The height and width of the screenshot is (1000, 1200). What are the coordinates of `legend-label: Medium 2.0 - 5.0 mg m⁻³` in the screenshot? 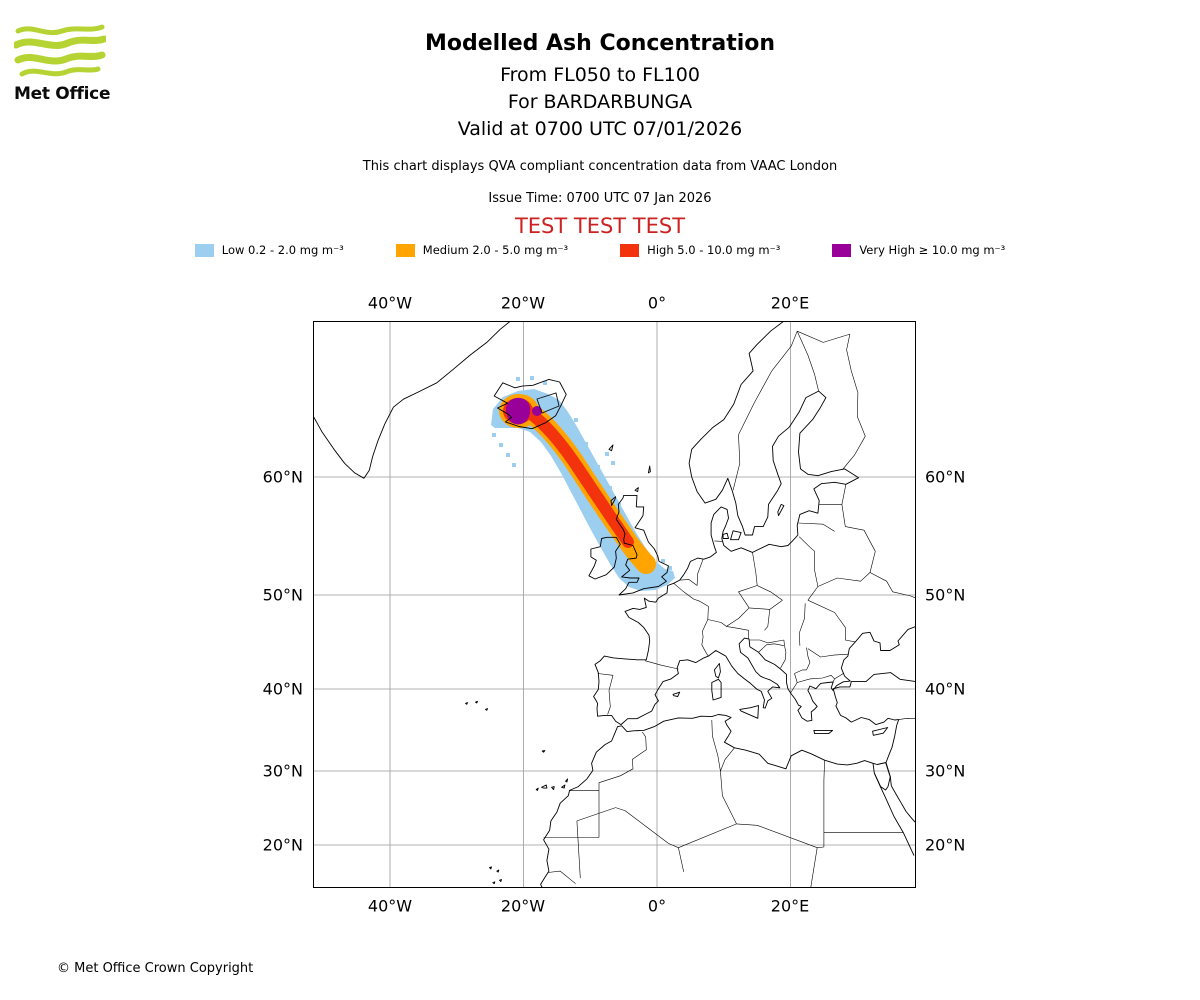 It's located at (495, 250).